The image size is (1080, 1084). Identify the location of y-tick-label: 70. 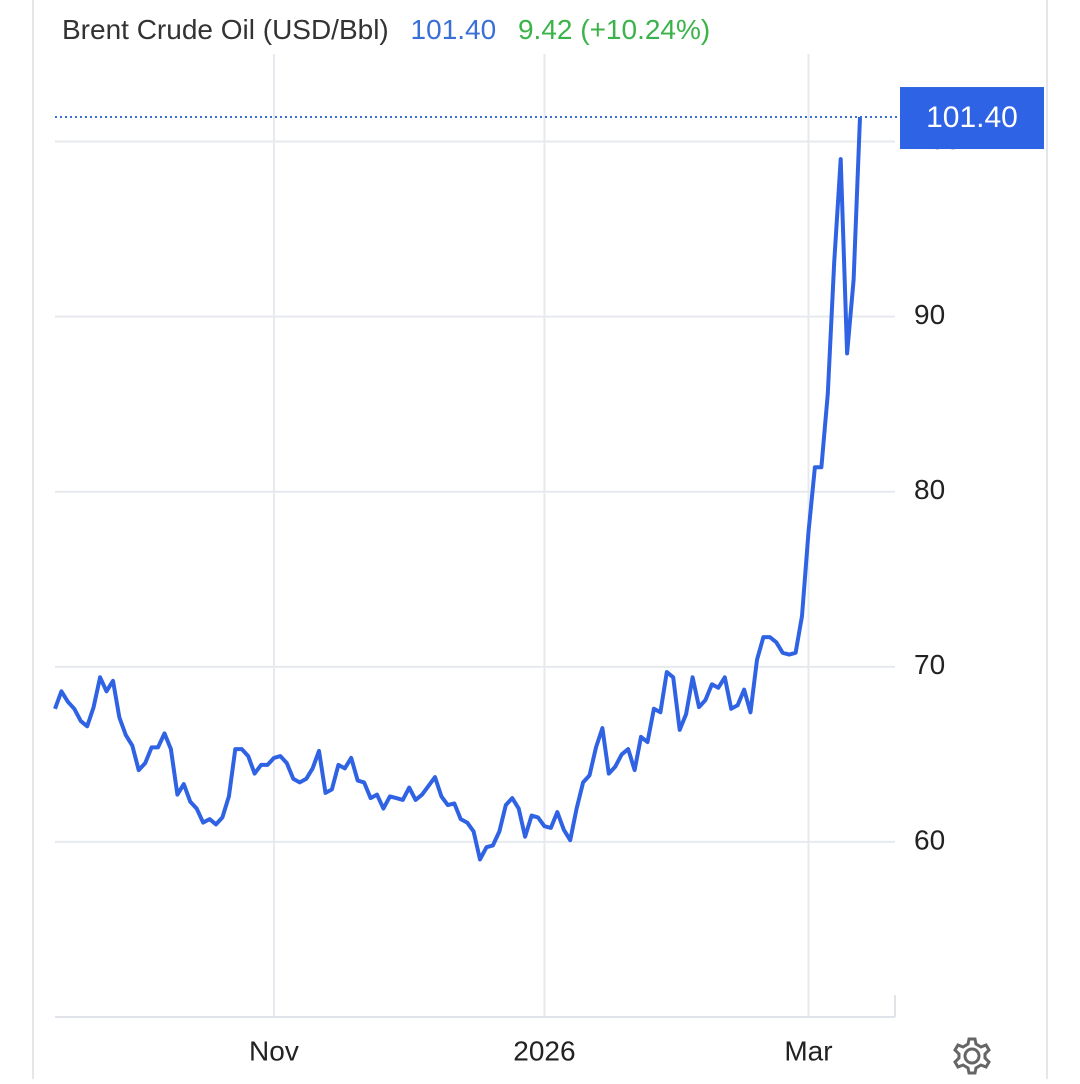
(929, 664).